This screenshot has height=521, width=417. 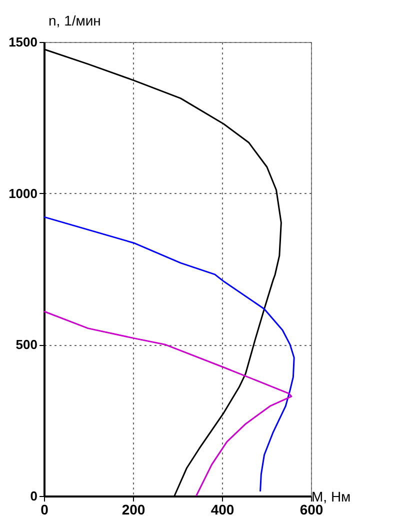 I want to click on y-tick-label: 0, so click(x=34, y=496).